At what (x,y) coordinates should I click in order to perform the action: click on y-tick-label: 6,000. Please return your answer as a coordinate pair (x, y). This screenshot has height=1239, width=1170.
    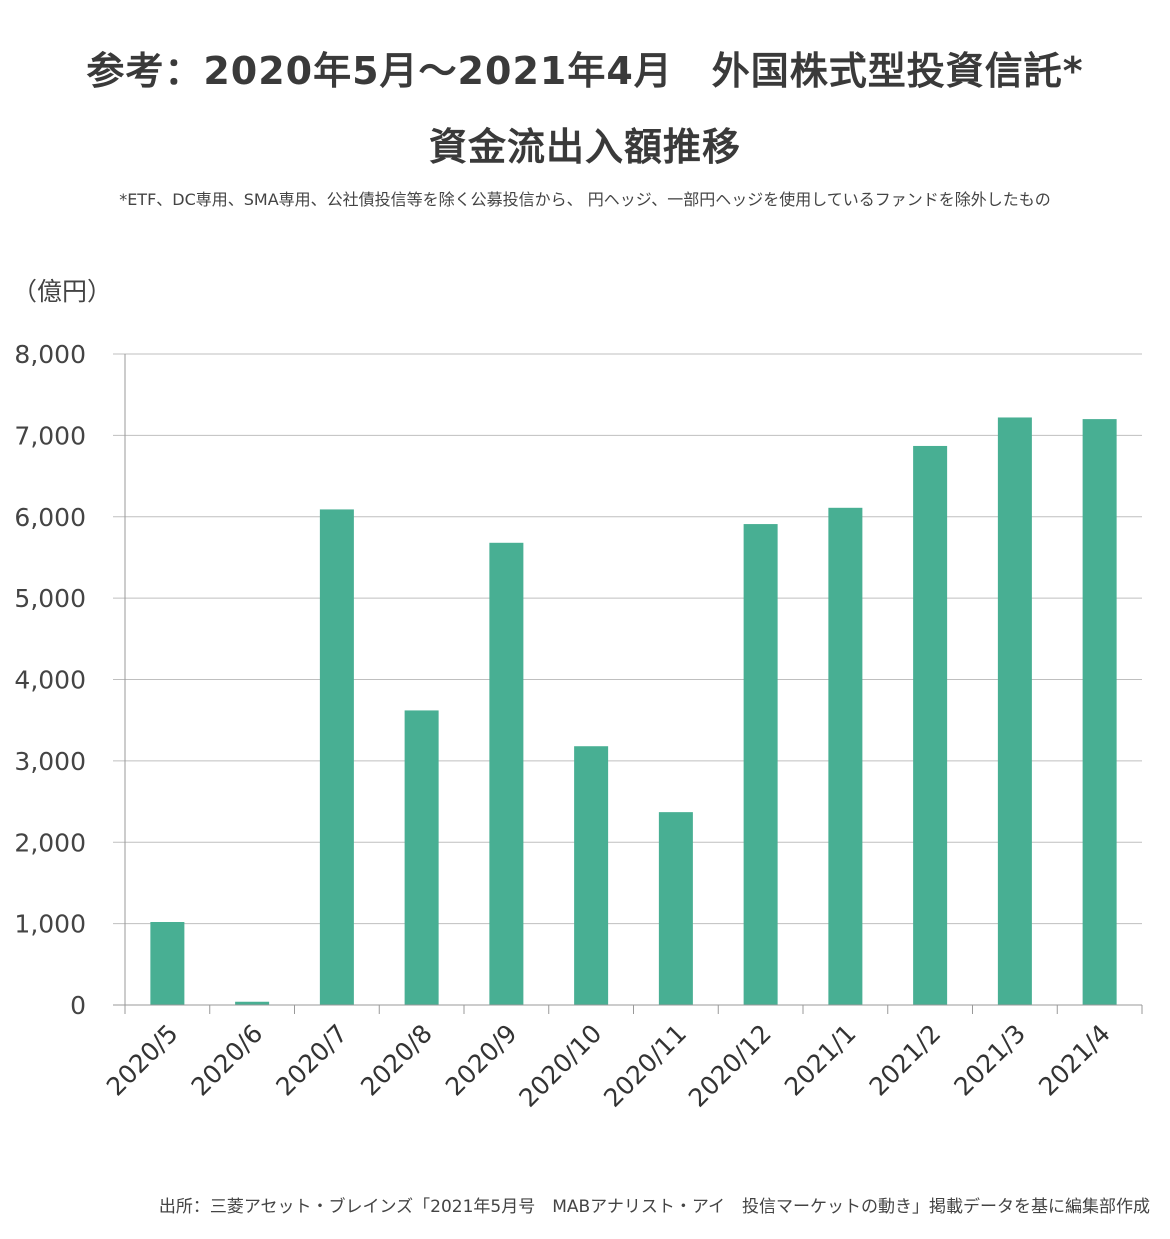
    Looking at the image, I should click on (50, 517).